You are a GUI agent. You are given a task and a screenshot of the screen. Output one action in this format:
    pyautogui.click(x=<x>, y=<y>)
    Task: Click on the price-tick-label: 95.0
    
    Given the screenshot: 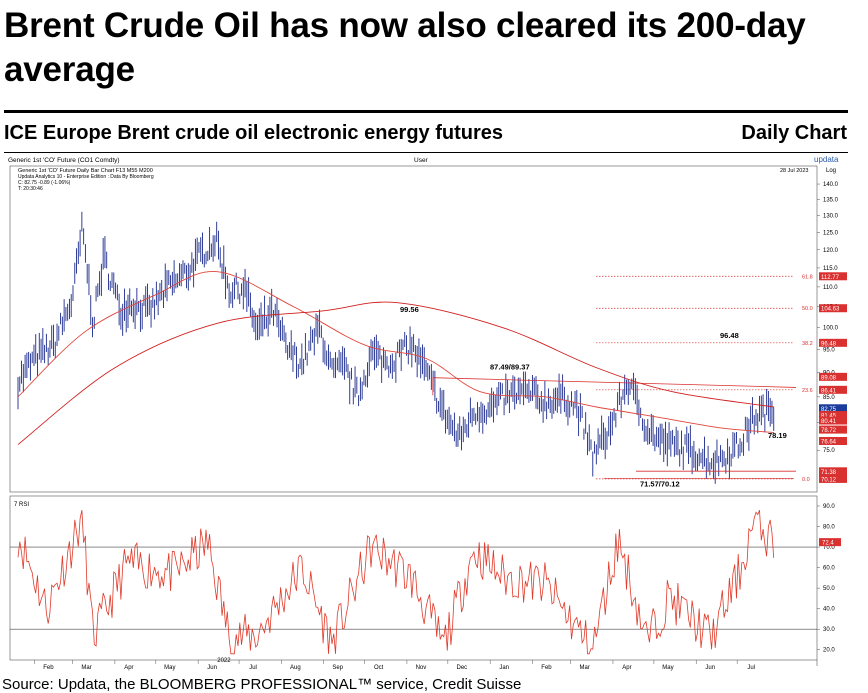 What is the action you would take?
    pyautogui.click(x=829, y=350)
    